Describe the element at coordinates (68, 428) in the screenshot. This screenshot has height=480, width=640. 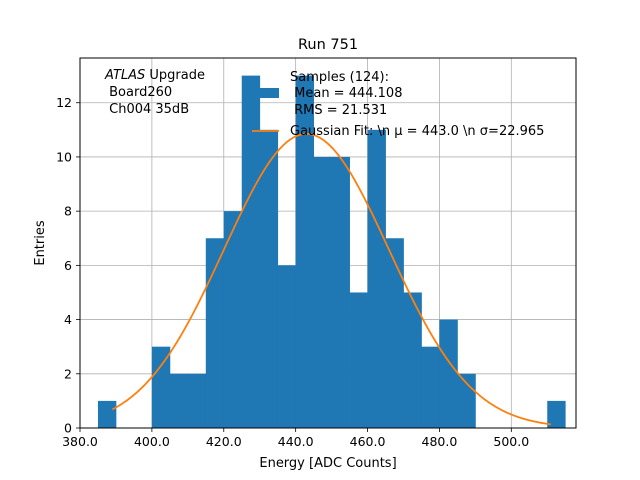
I see `y-tick-label: 0` at that location.